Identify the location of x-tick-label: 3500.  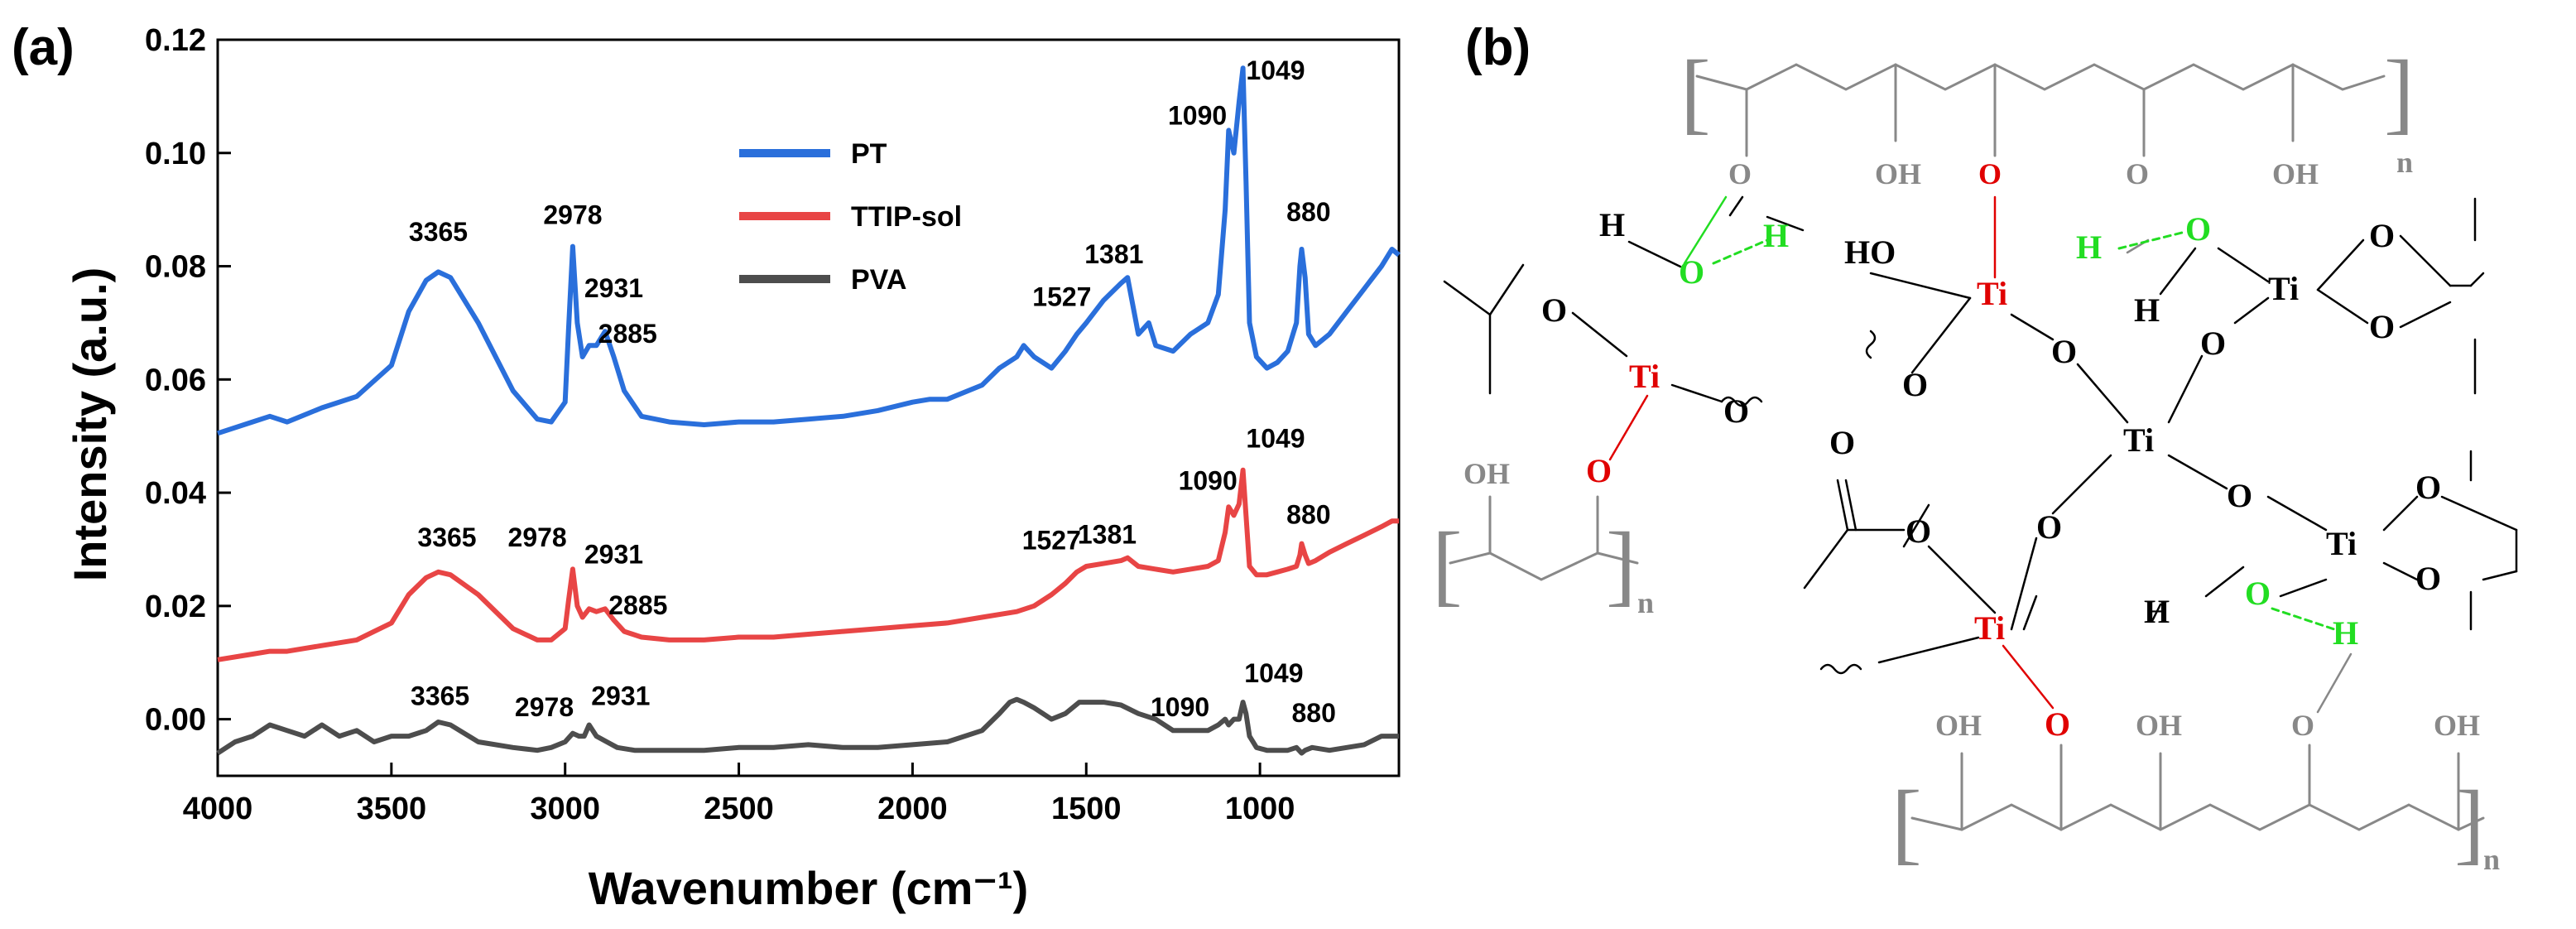
(392, 809).